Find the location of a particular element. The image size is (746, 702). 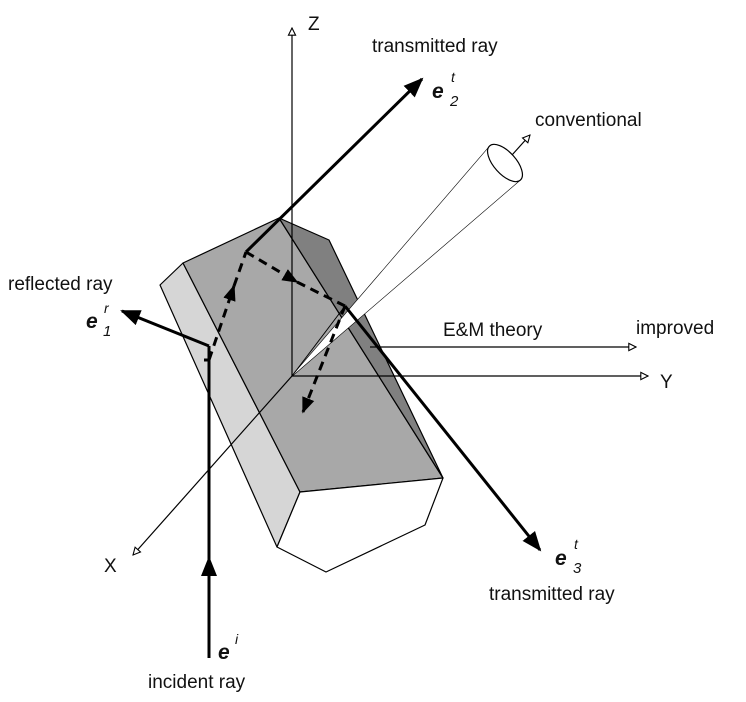

y-axis-label: Y is located at coordinates (666, 382).